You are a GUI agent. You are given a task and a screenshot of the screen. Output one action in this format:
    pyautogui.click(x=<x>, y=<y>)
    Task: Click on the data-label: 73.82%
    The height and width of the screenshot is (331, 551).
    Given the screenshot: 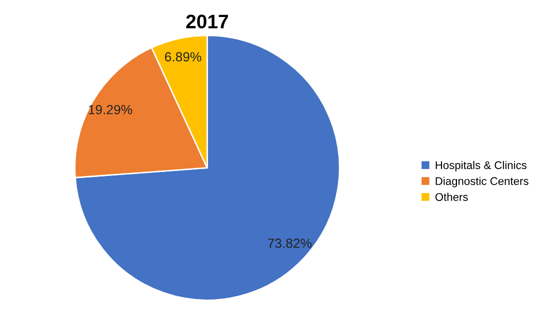 What is the action you would take?
    pyautogui.click(x=290, y=243)
    